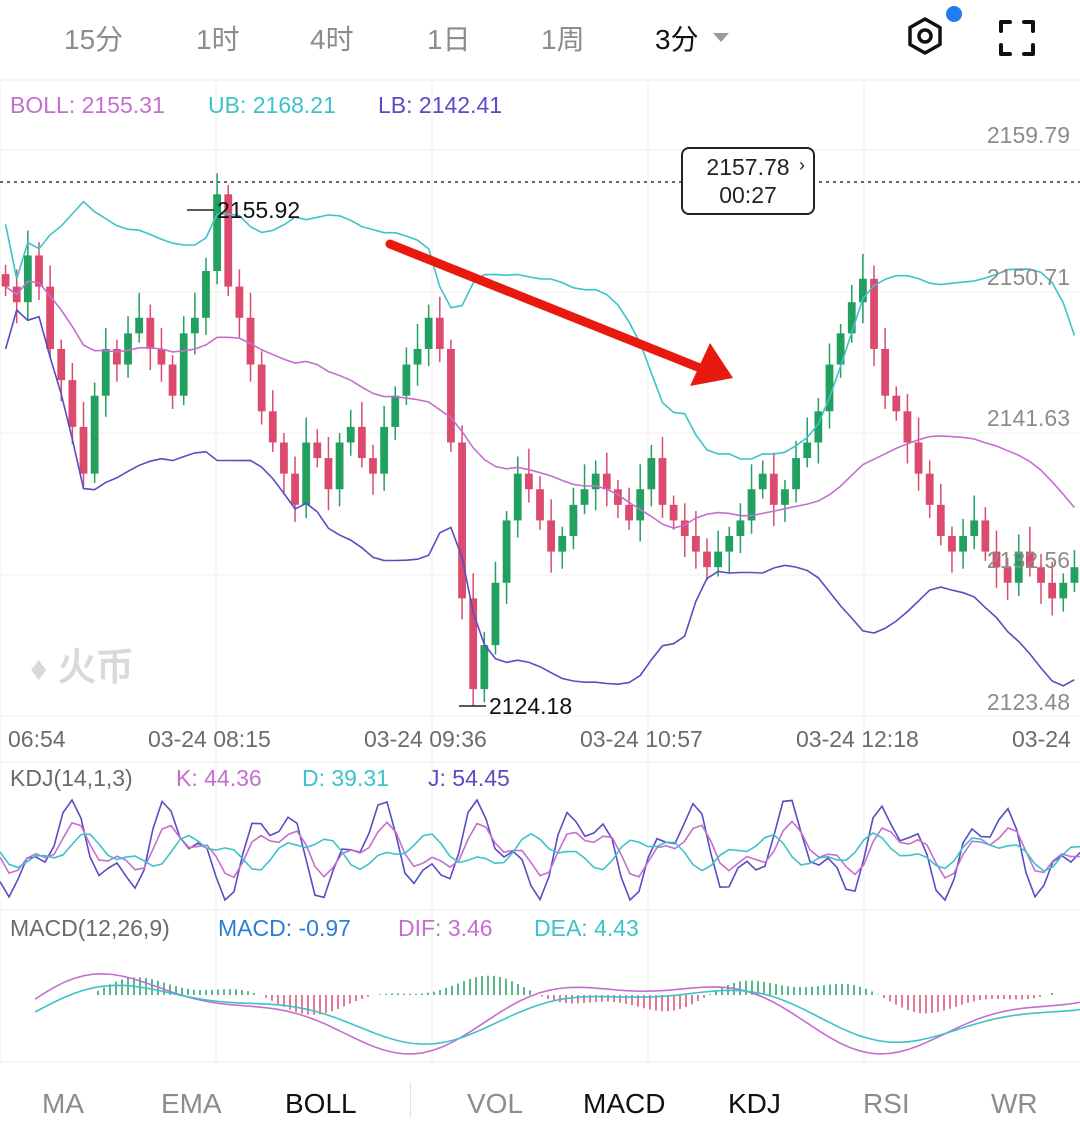  What do you see at coordinates (1028, 277) in the screenshot?
I see `price-label: 2150.71` at bounding box center [1028, 277].